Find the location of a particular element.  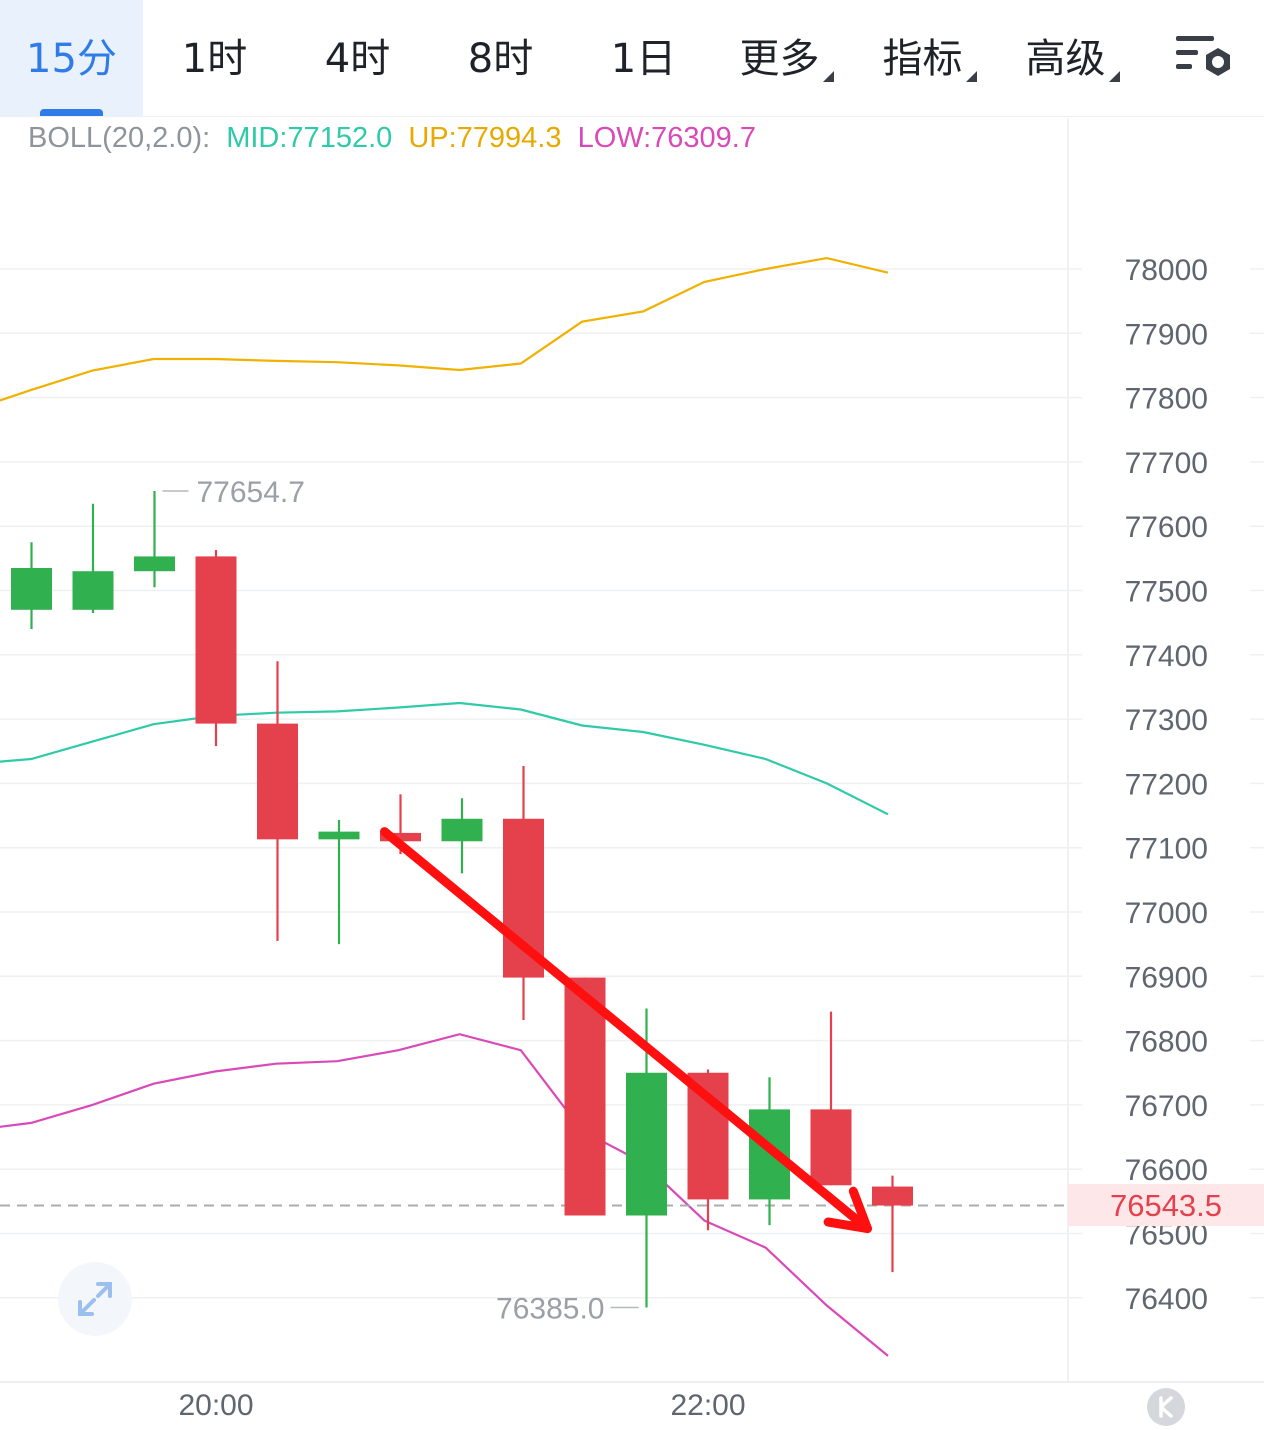

x-tick-label: 22:00 is located at coordinates (707, 1405).